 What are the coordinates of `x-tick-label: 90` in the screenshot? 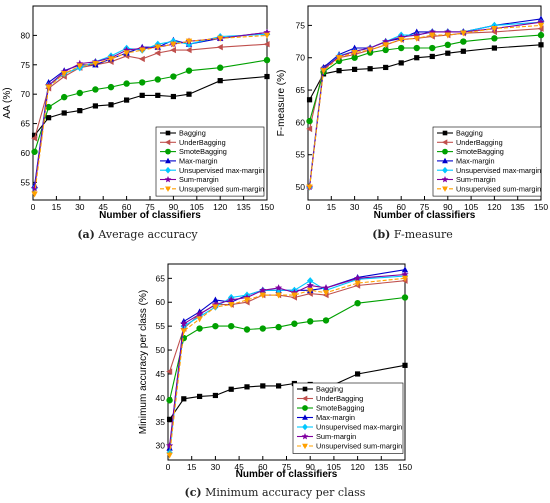 It's located at (448, 207).